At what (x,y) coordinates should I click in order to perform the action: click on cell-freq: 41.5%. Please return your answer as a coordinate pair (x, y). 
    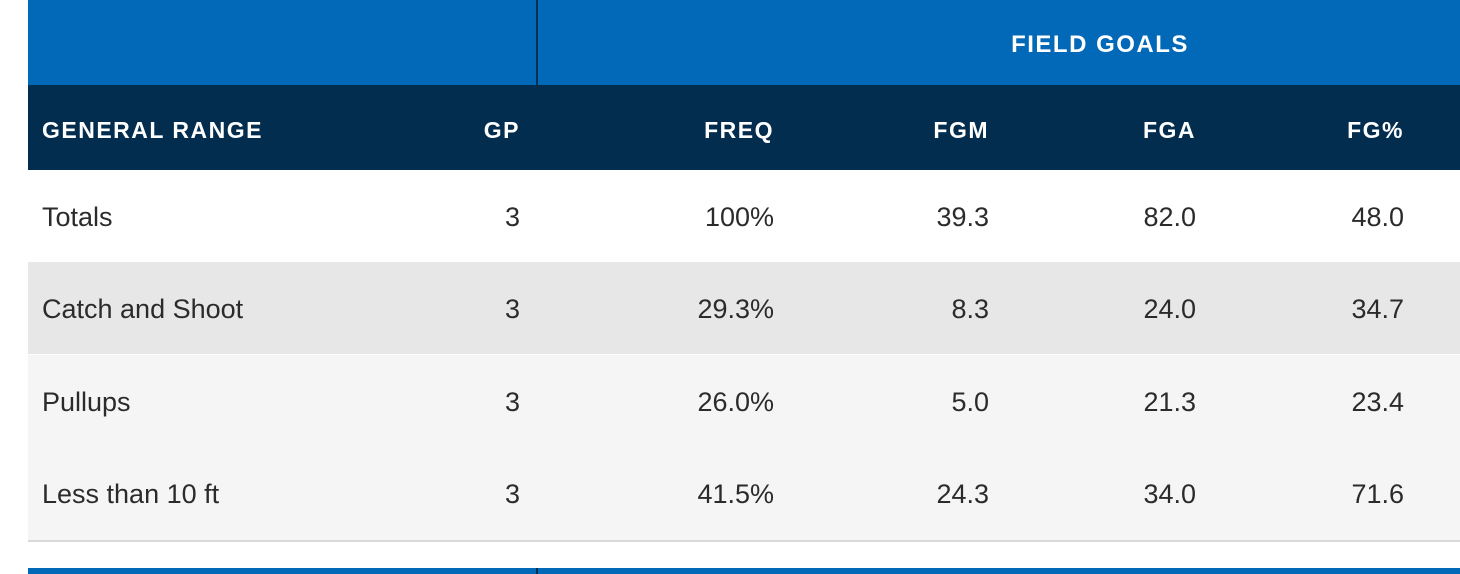
    Looking at the image, I should click on (735, 494).